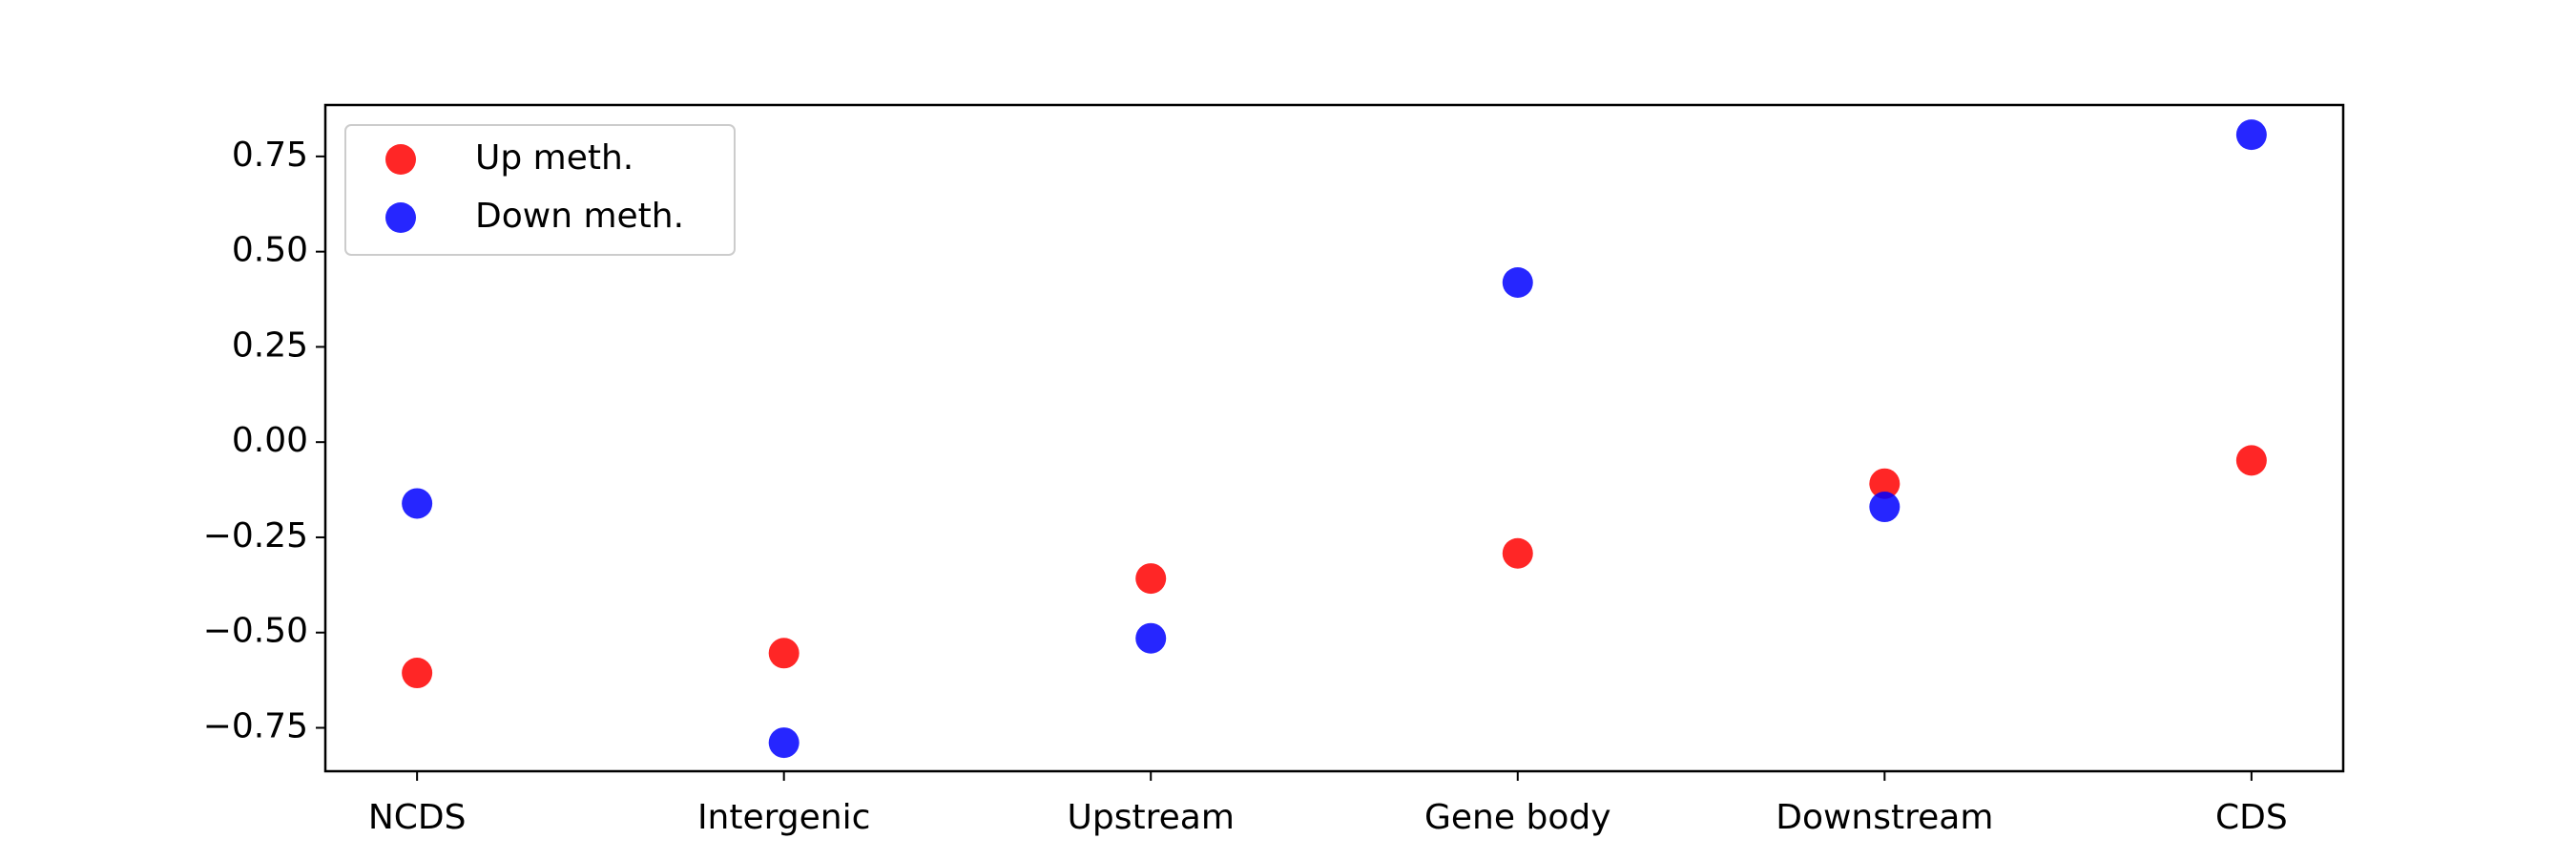 The height and width of the screenshot is (860, 2576). I want to click on y-tick-label: 0.75, so click(270, 155).